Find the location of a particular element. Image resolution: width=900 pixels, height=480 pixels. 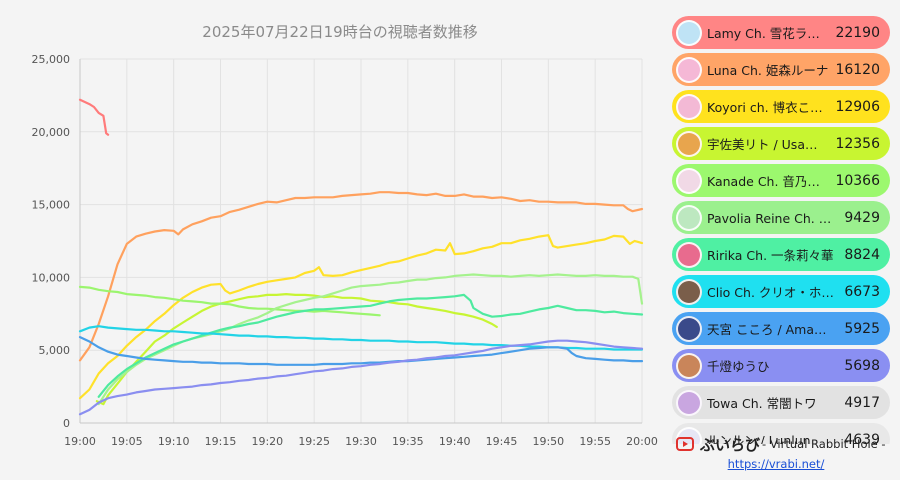

viewer-count: 5925 is located at coordinates (862, 328).